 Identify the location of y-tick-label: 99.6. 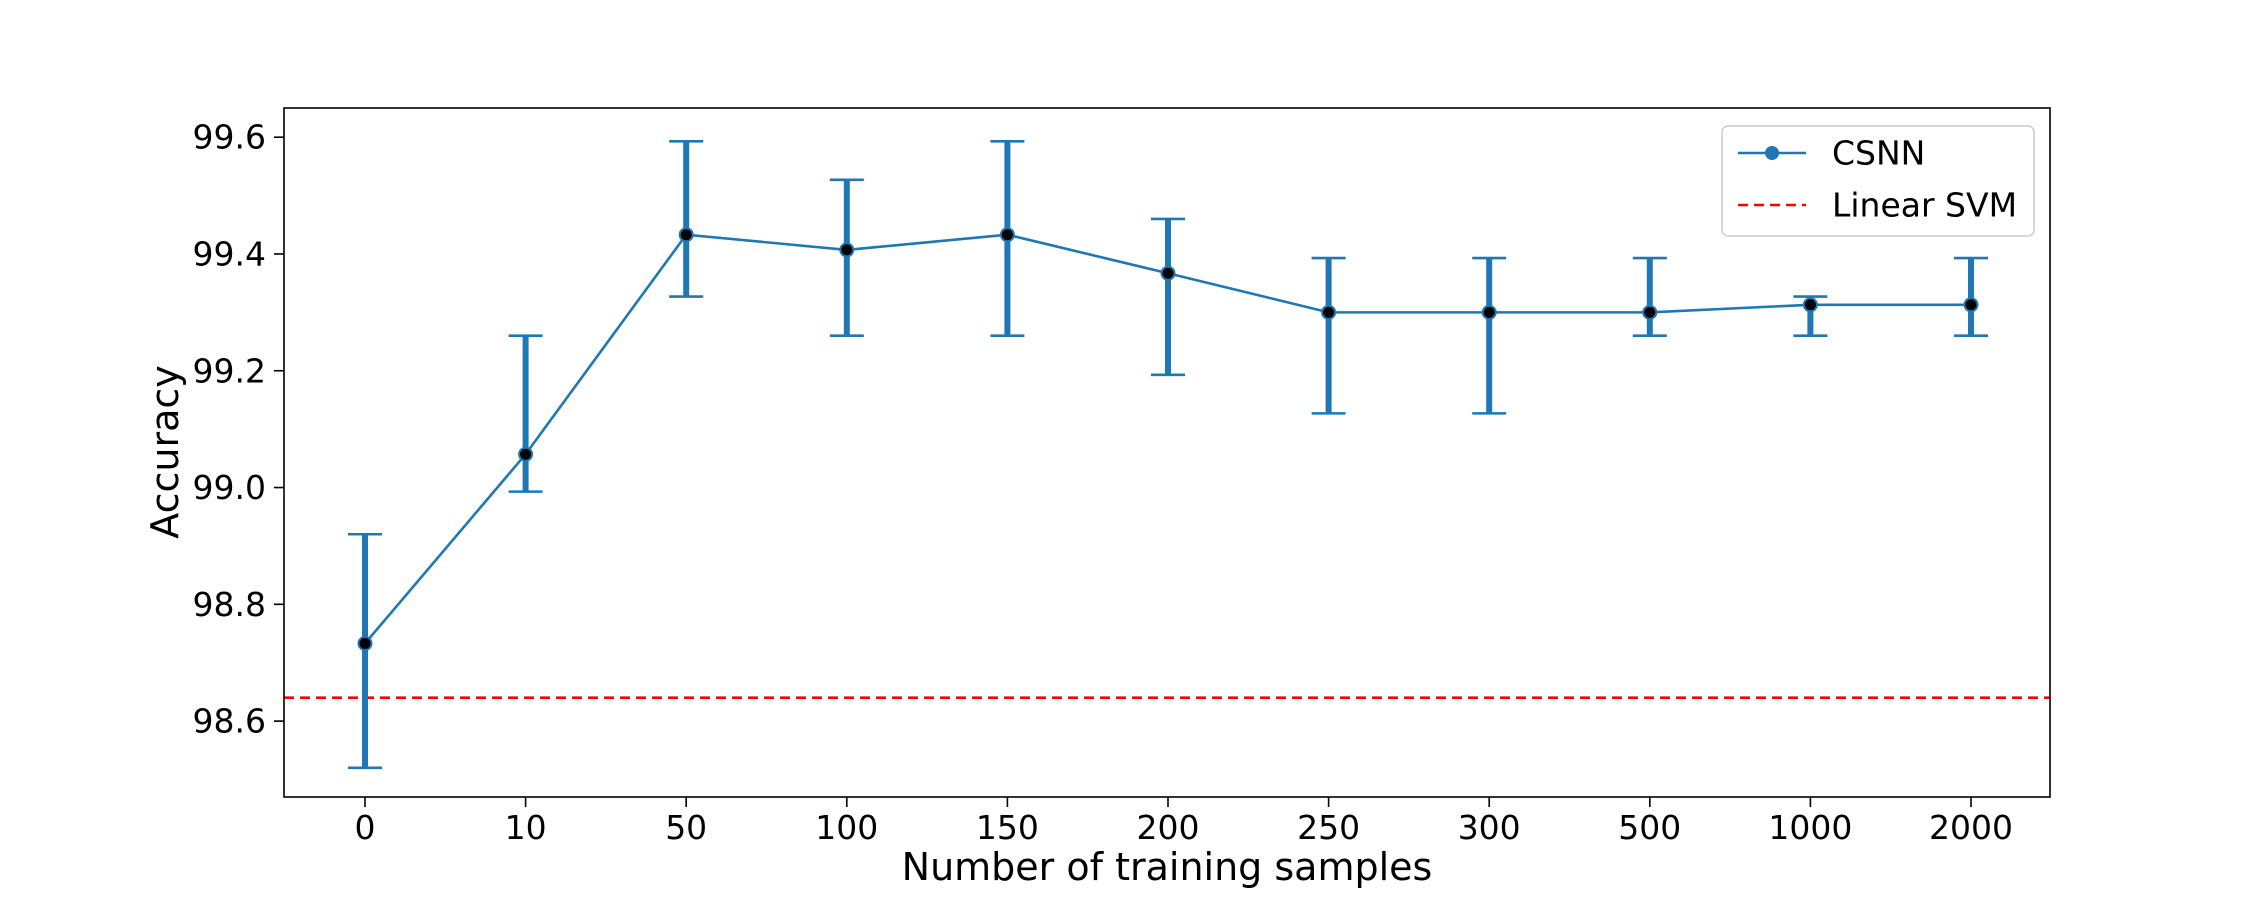
(229, 137).